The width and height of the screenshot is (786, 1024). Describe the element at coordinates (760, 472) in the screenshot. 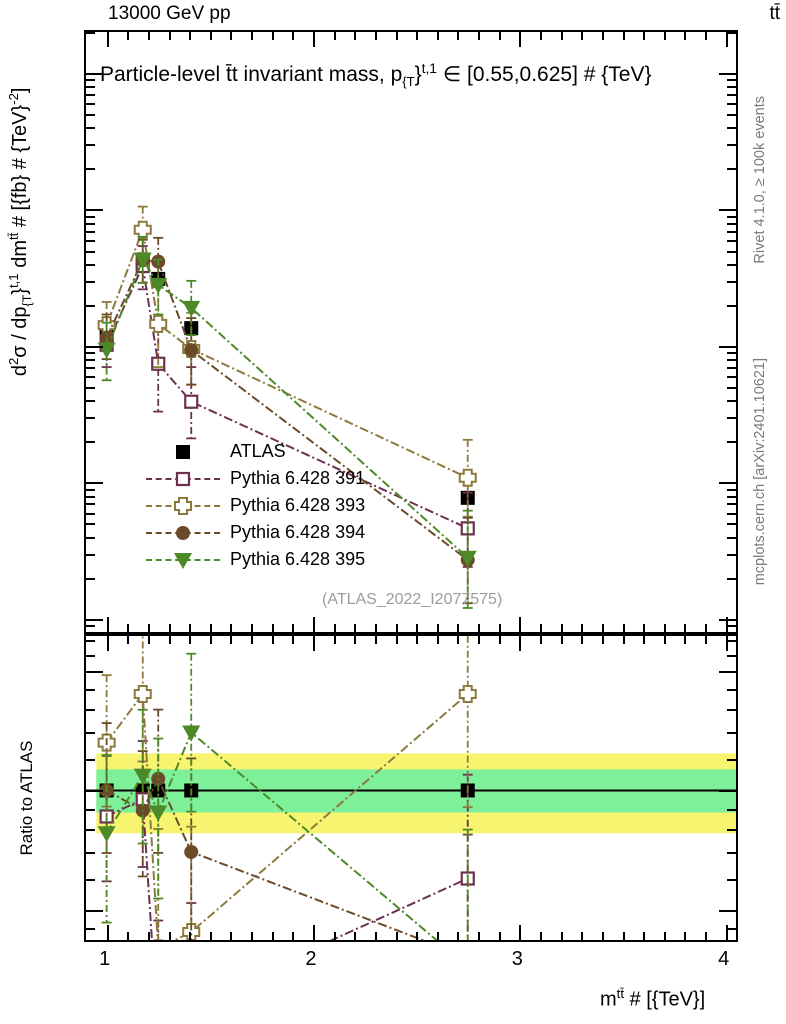

I see `mcplots-reference-caption: mcplots.cern.ch [arXiv:2401.10621]` at that location.